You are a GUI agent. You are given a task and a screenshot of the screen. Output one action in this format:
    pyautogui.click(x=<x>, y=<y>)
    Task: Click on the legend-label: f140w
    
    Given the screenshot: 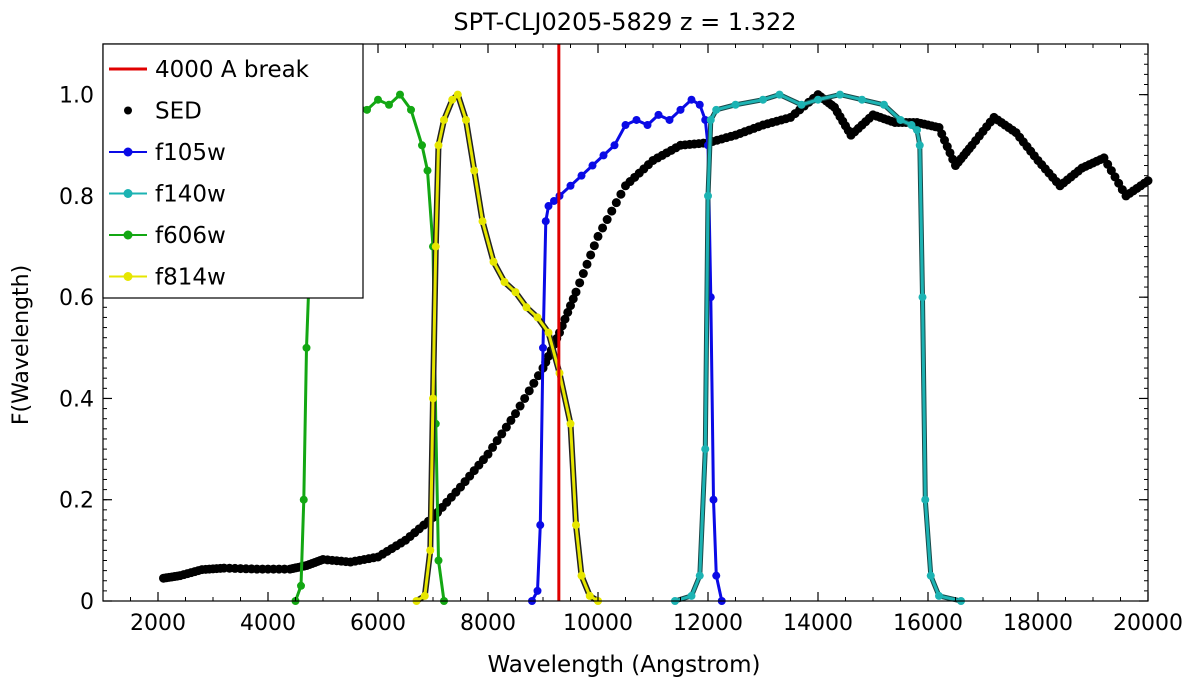 What is the action you would take?
    pyautogui.click(x=190, y=195)
    